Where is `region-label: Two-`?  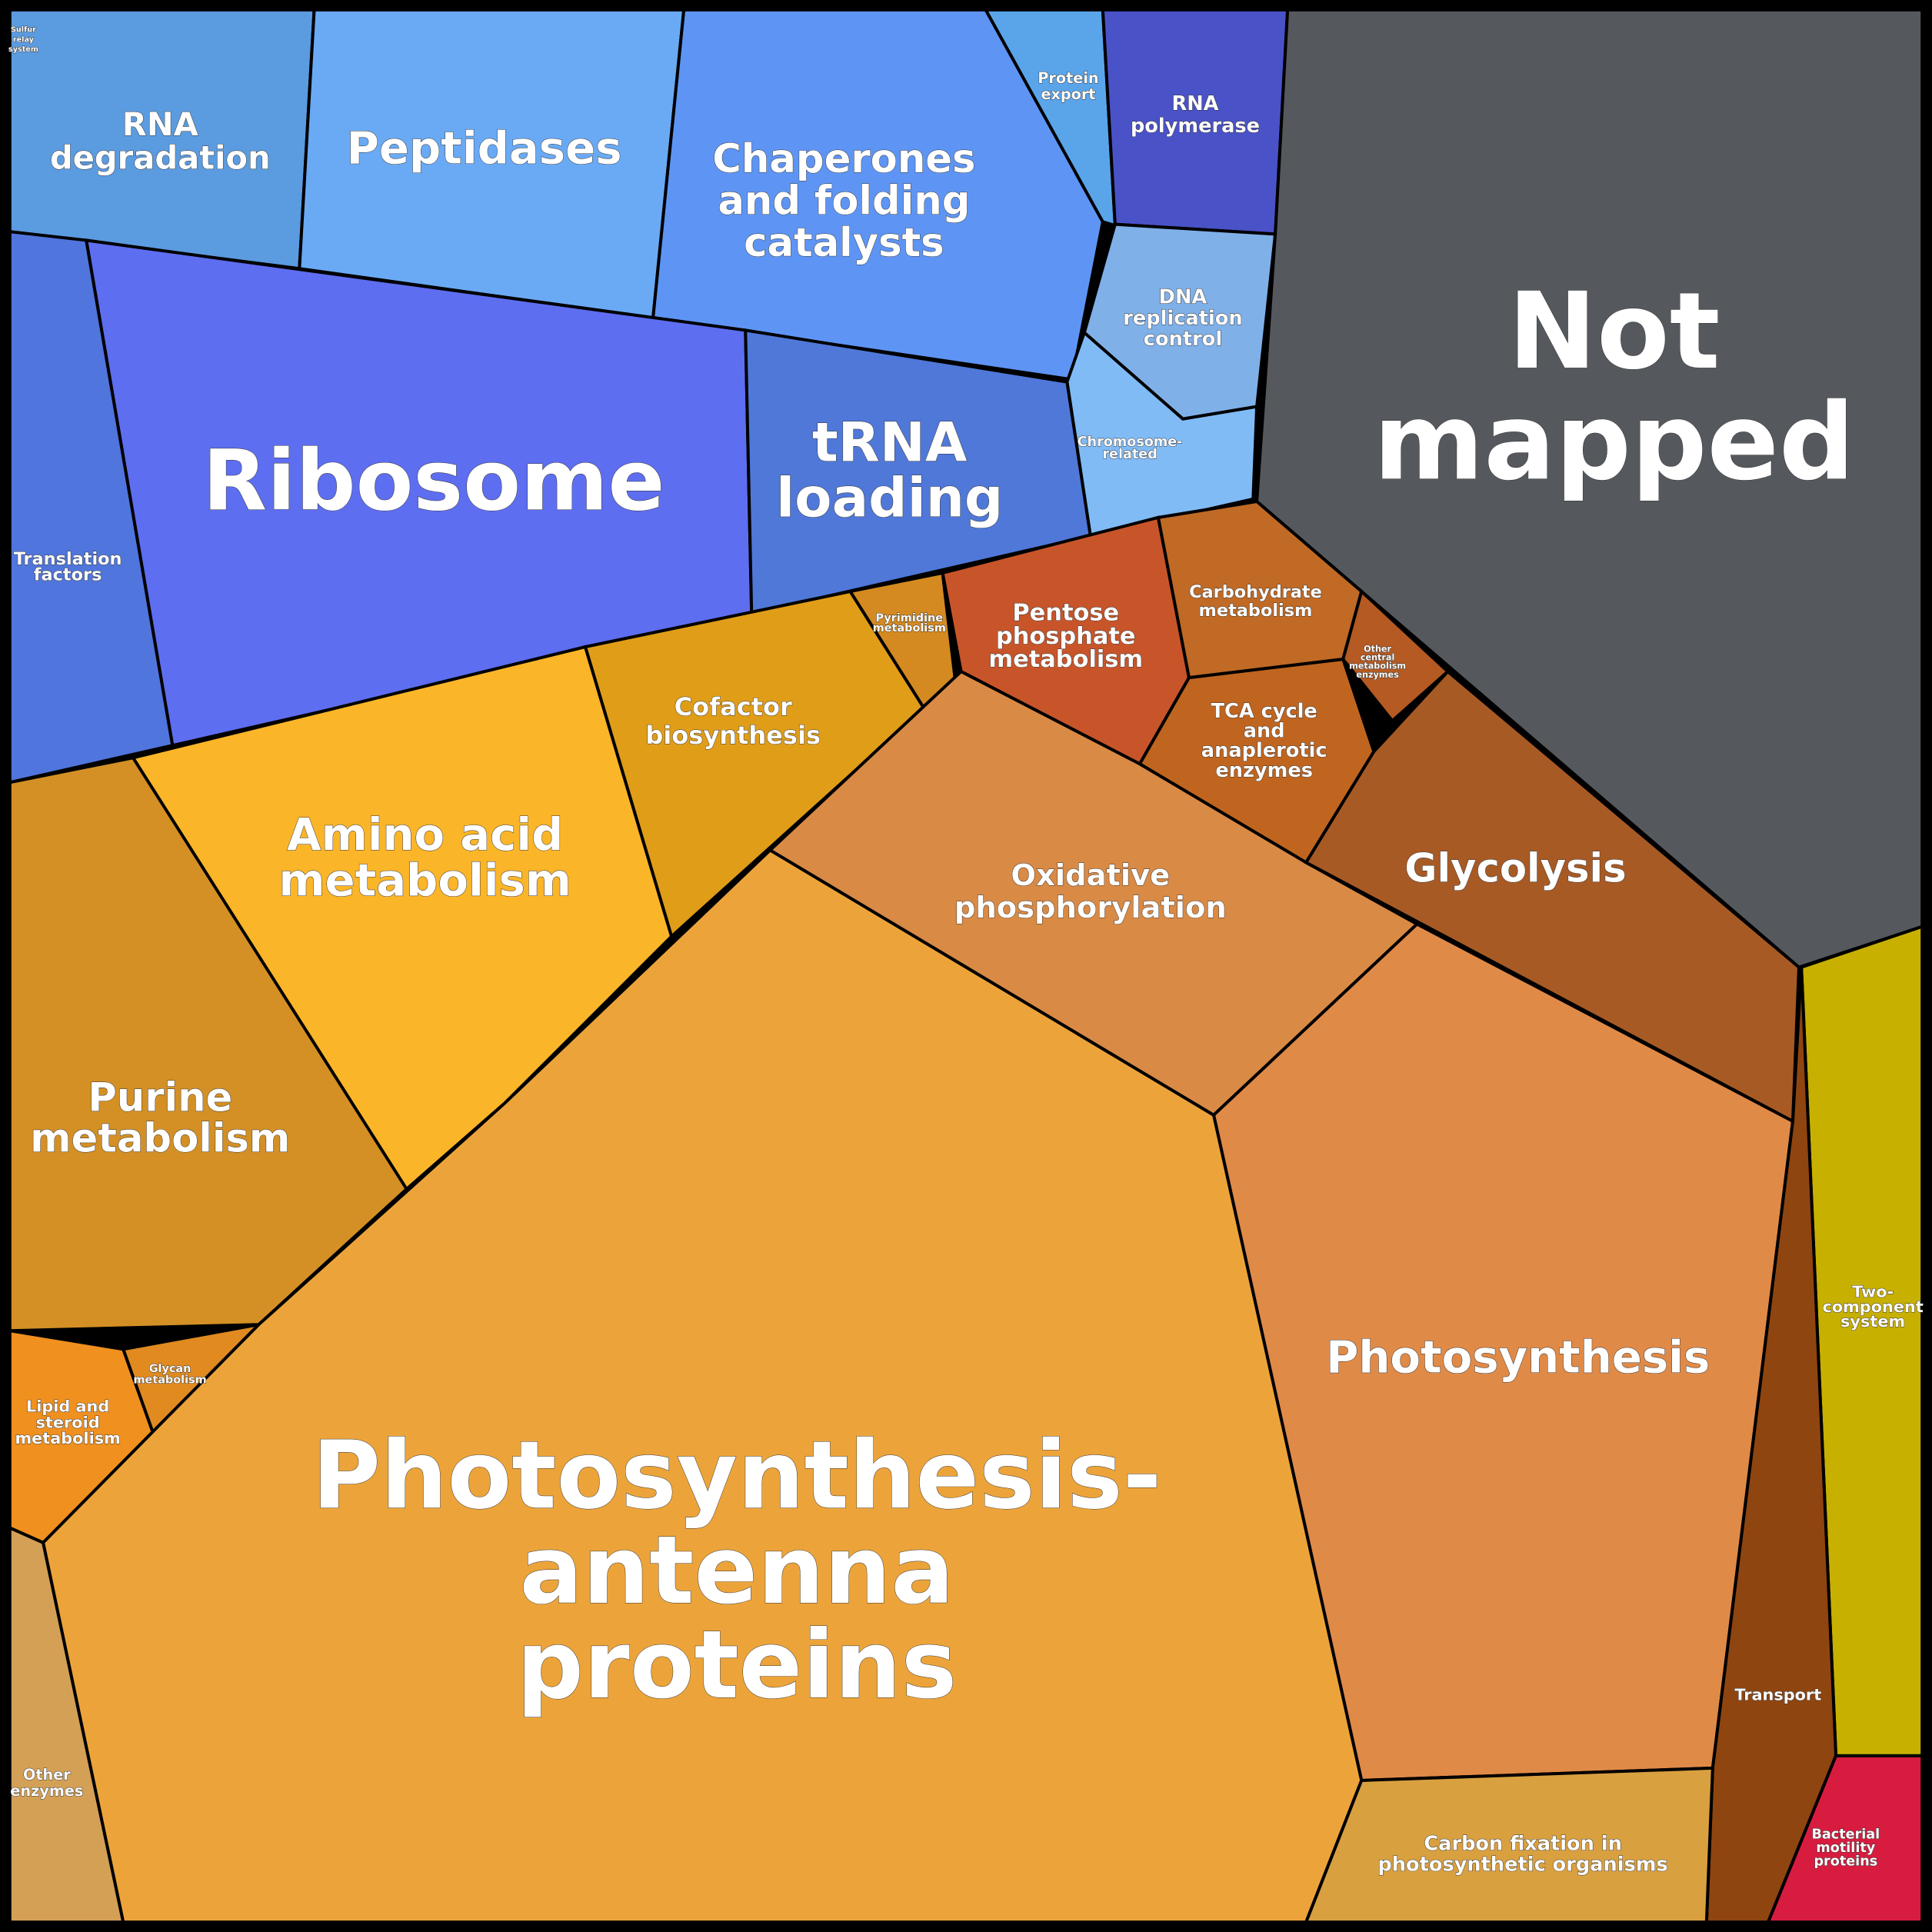
region-label: Two- is located at coordinates (1873, 1292).